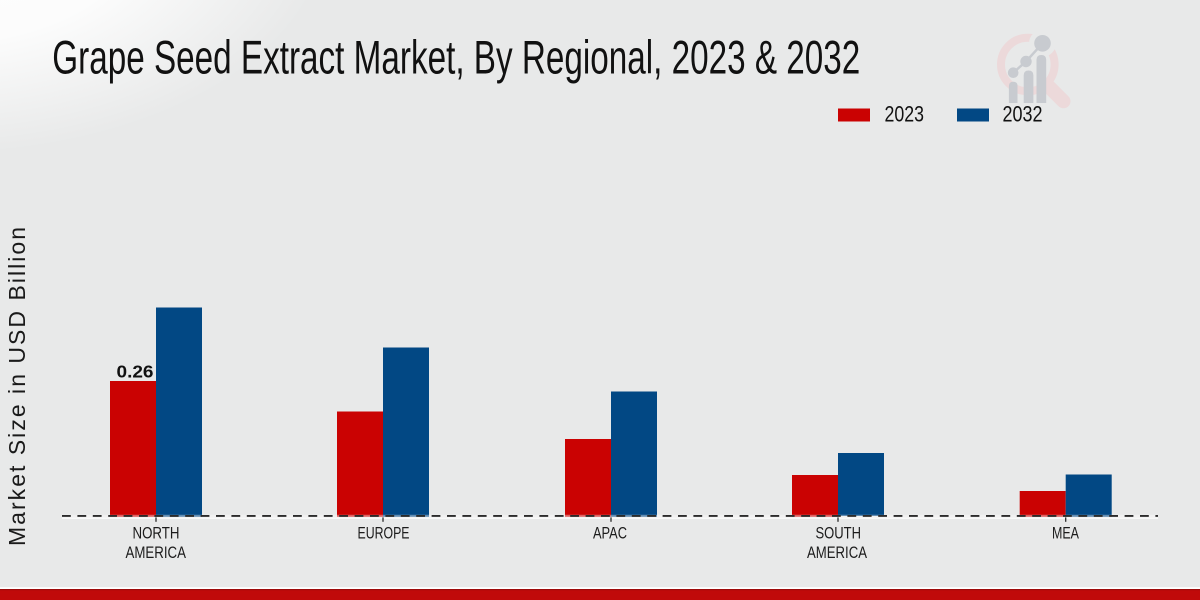  Describe the element at coordinates (1065, 532) in the screenshot. I see `svg-text: MEA` at that location.